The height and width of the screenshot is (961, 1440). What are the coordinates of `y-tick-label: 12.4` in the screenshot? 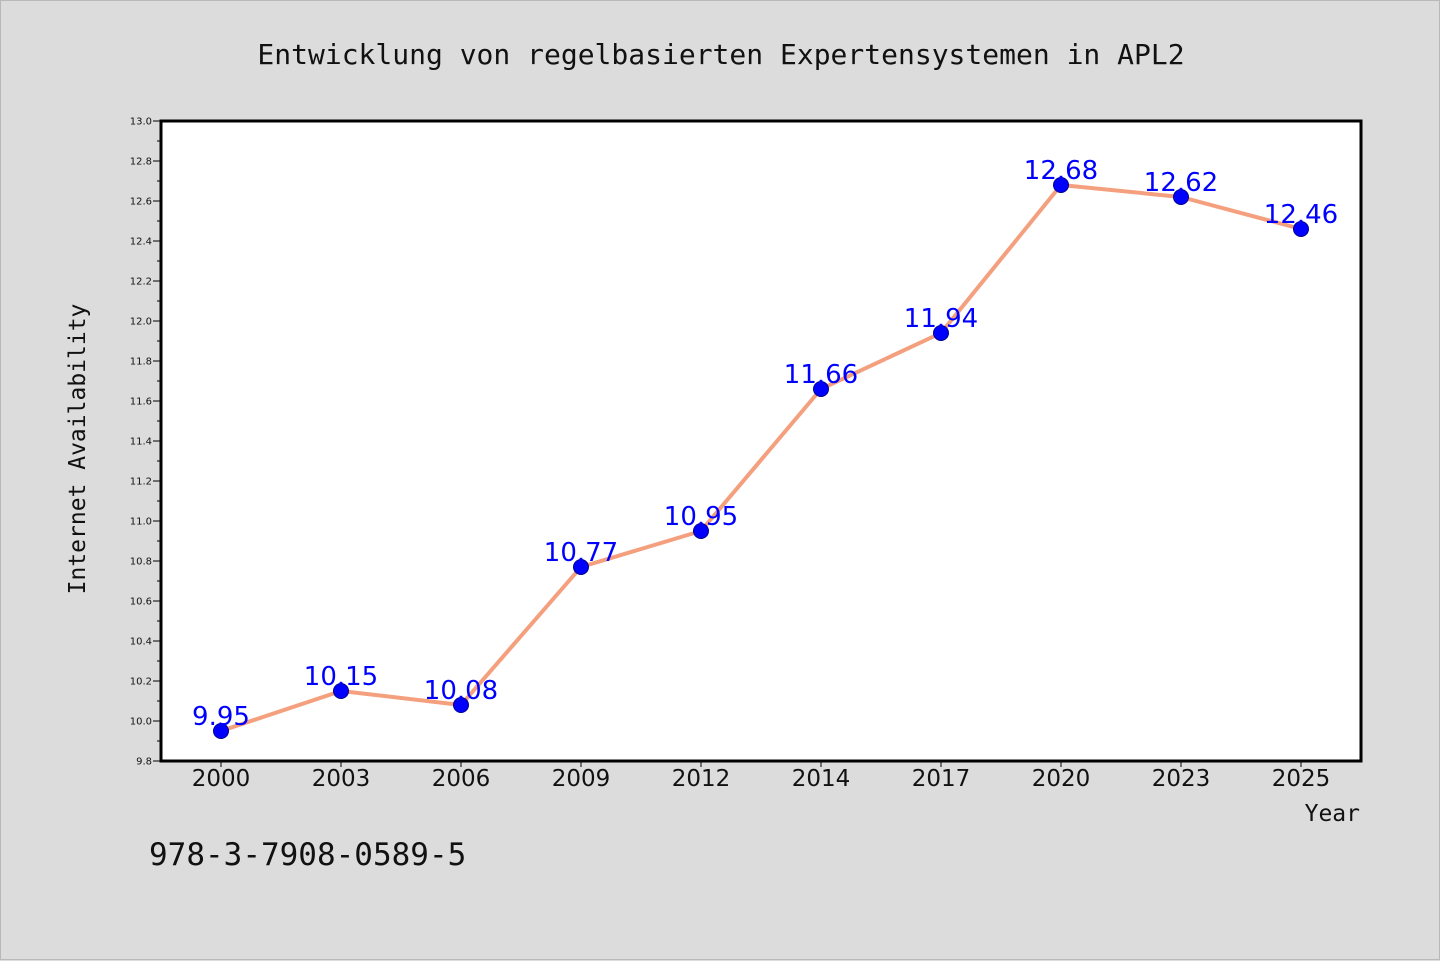 It's located at (141, 242).